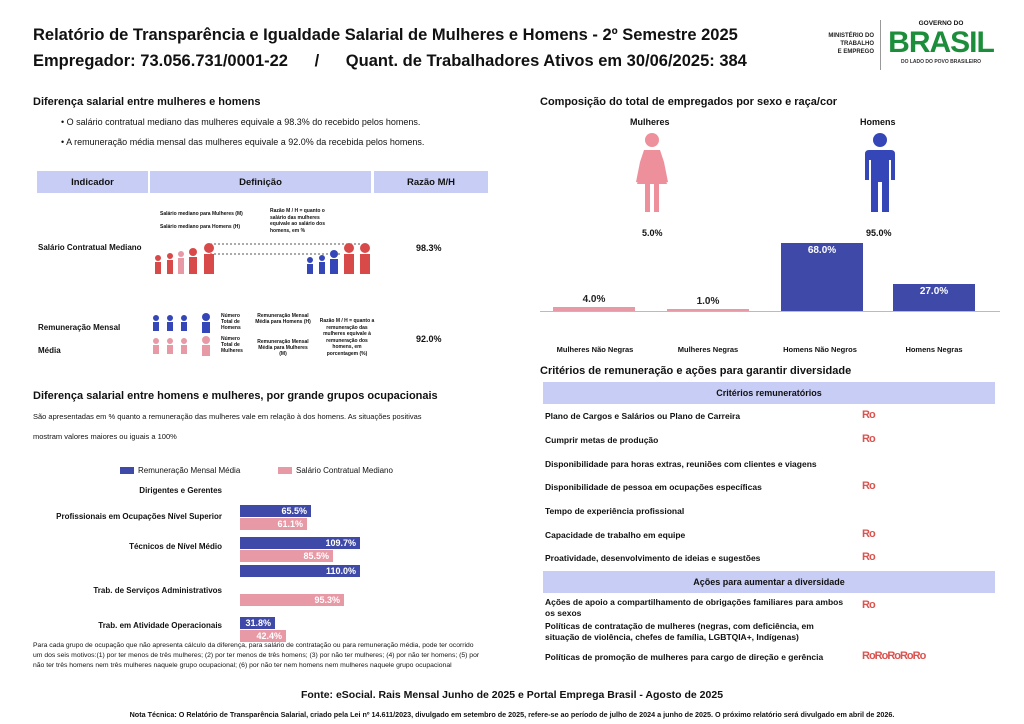 The height and width of the screenshot is (724, 1024). What do you see at coordinates (615, 511) in the screenshot?
I see `criteria-item: Tempo de experiência profissional` at bounding box center [615, 511].